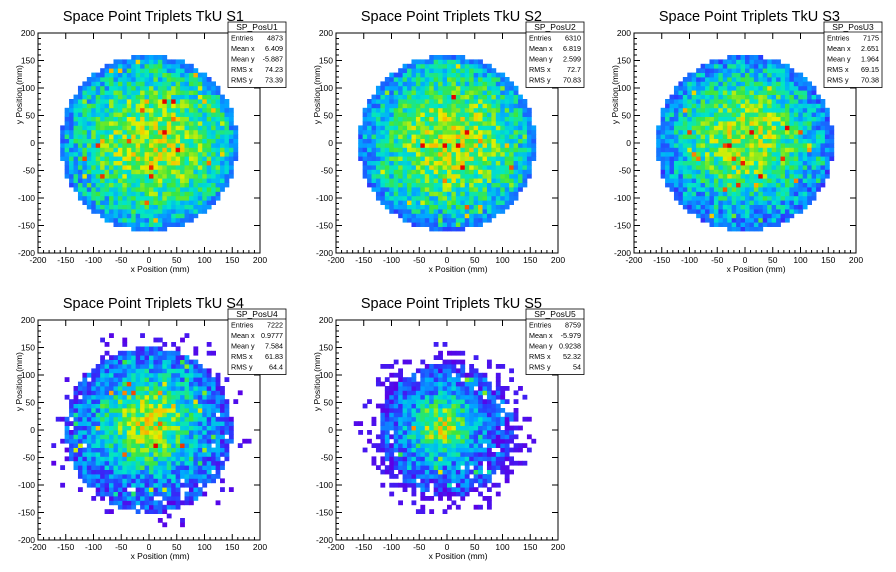 This screenshot has width=896, height=572. I want to click on x-tick-label: -150, so click(661, 260).